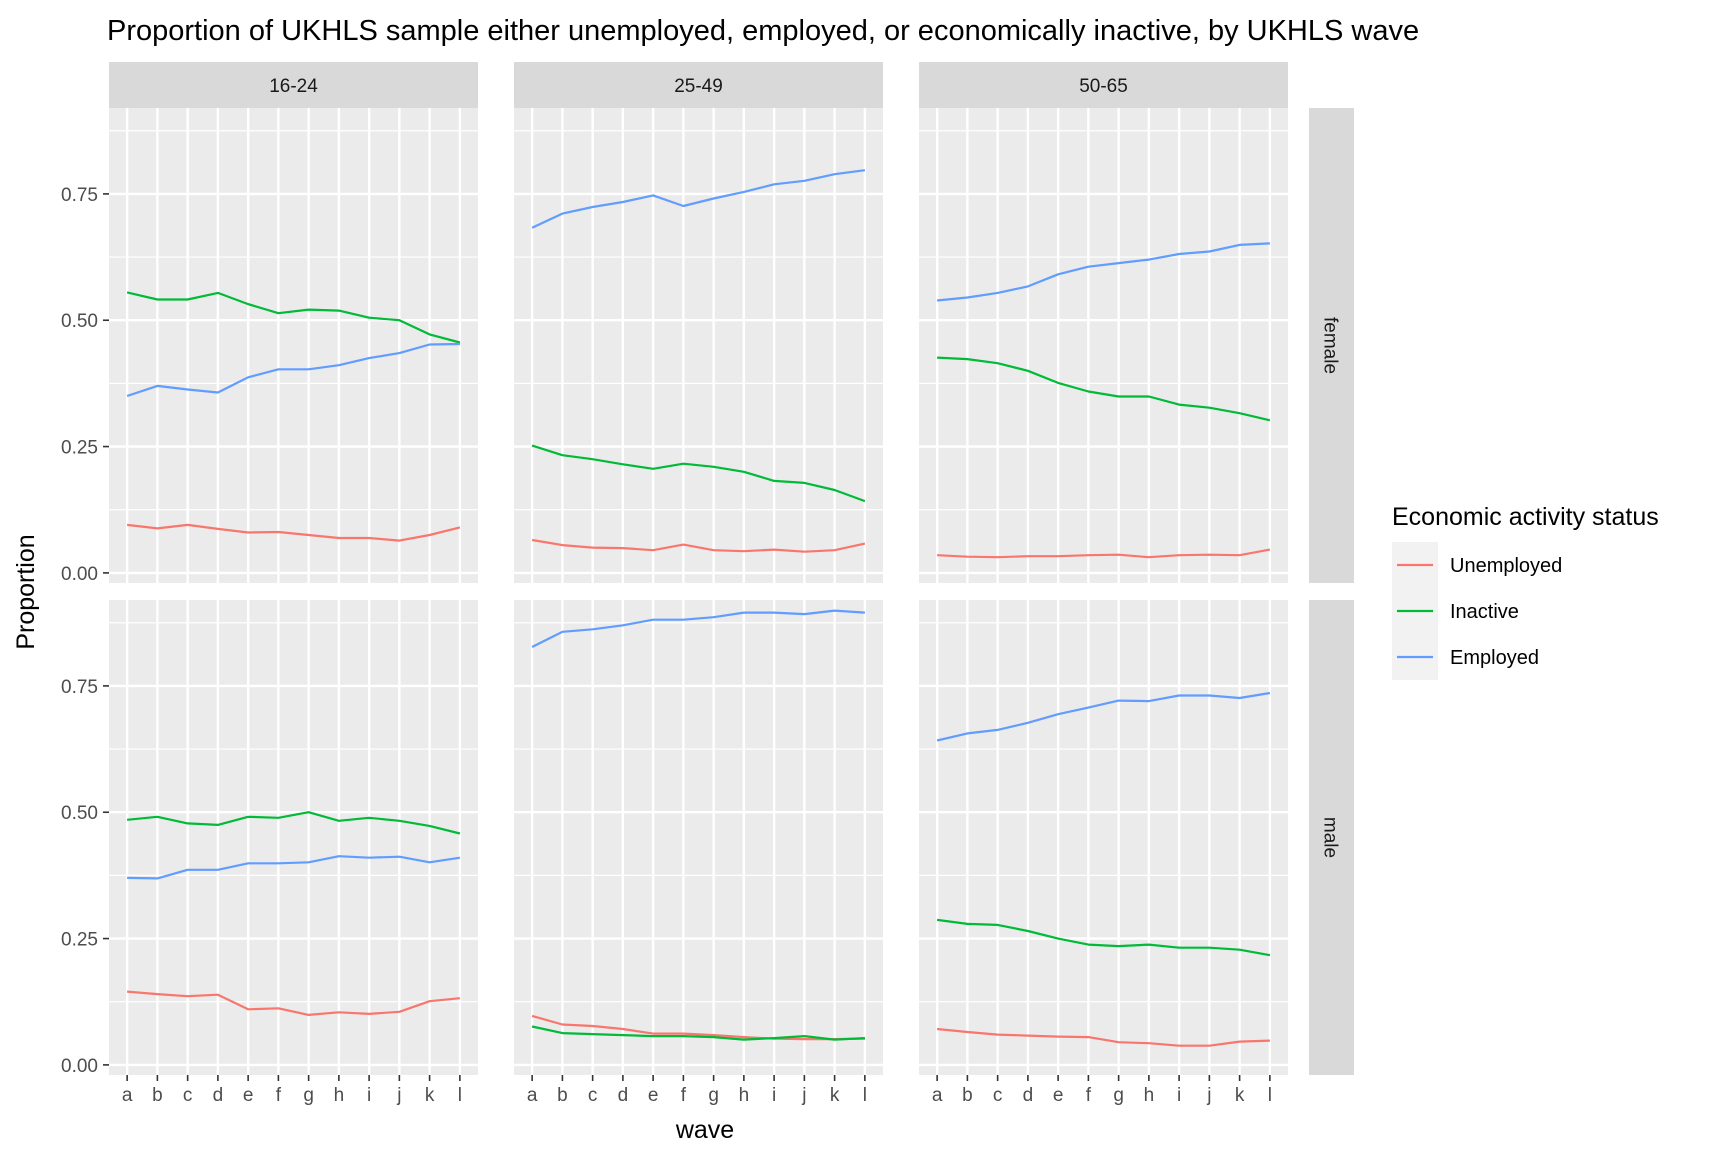 This screenshot has width=1728, height=1152. Describe the element at coordinates (85, 631) in the screenshot. I see `y-axes: 0.00 0.25 0.50 0.75 0.00 0.25 0.50 0.75` at that location.